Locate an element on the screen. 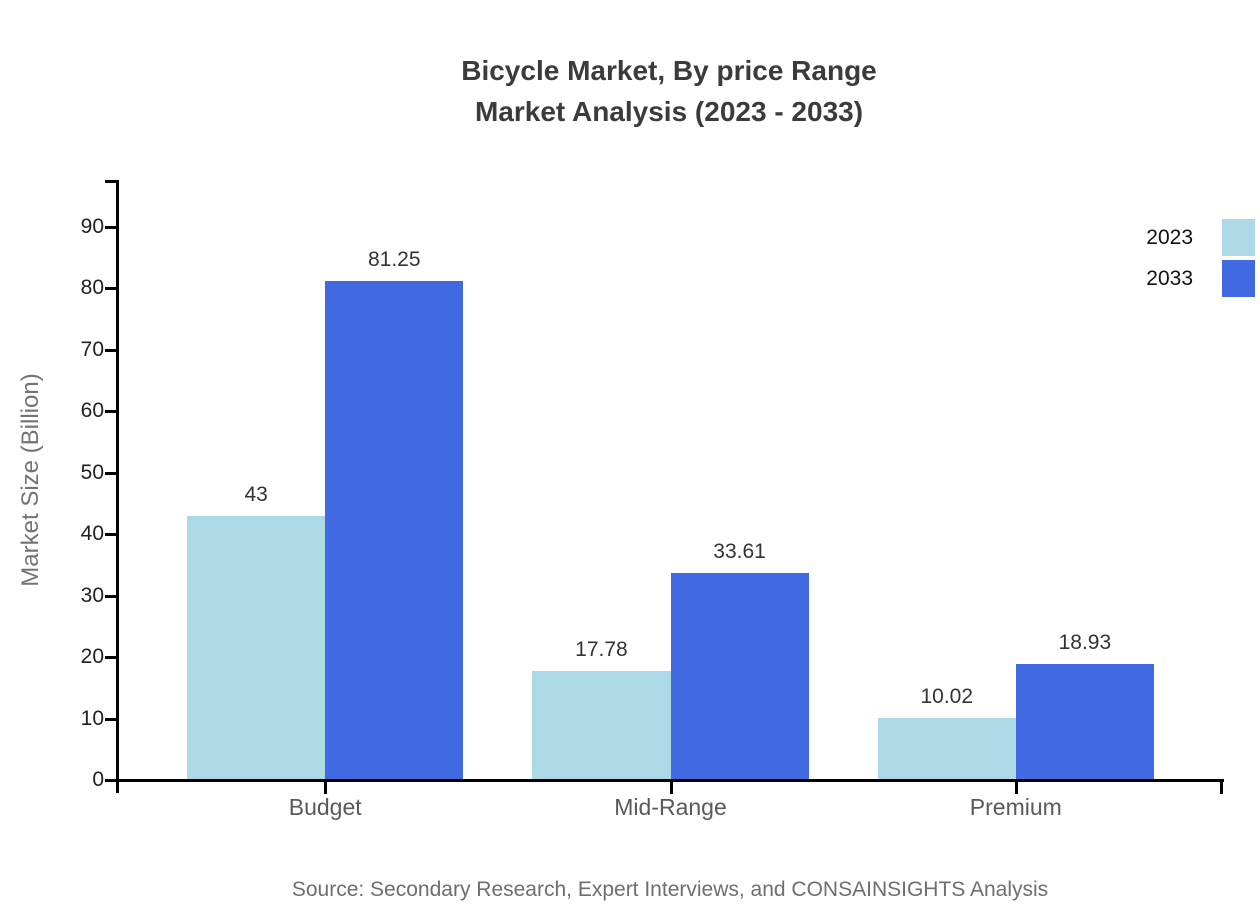  y-tick-label-50: 50 is located at coordinates (92, 472).